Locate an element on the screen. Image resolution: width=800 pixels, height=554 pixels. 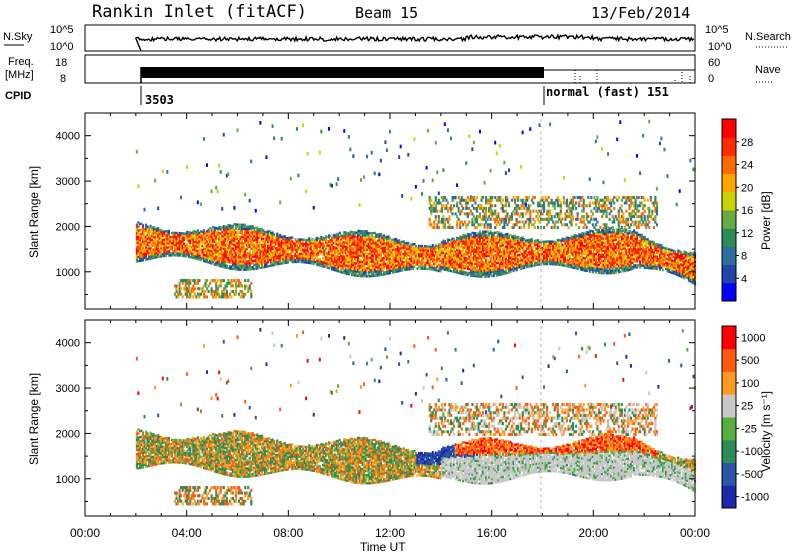
nsky-trace is located at coordinates (414, 42).